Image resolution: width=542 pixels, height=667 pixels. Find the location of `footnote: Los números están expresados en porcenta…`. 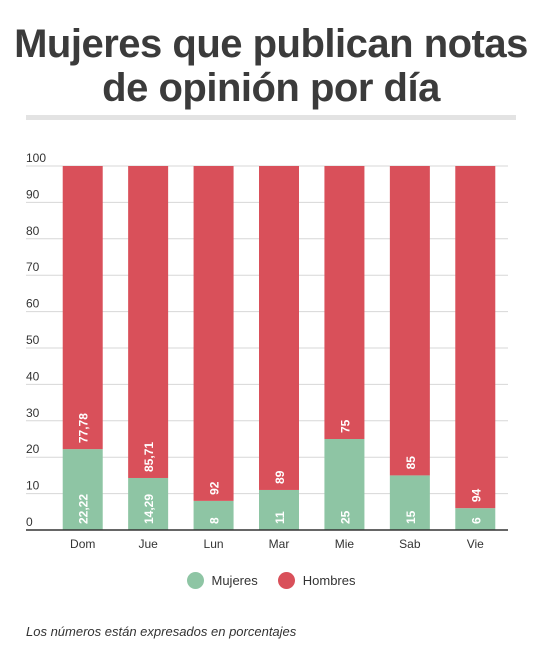

footnote: Los números están expresados en porcenta… is located at coordinates (161, 631).